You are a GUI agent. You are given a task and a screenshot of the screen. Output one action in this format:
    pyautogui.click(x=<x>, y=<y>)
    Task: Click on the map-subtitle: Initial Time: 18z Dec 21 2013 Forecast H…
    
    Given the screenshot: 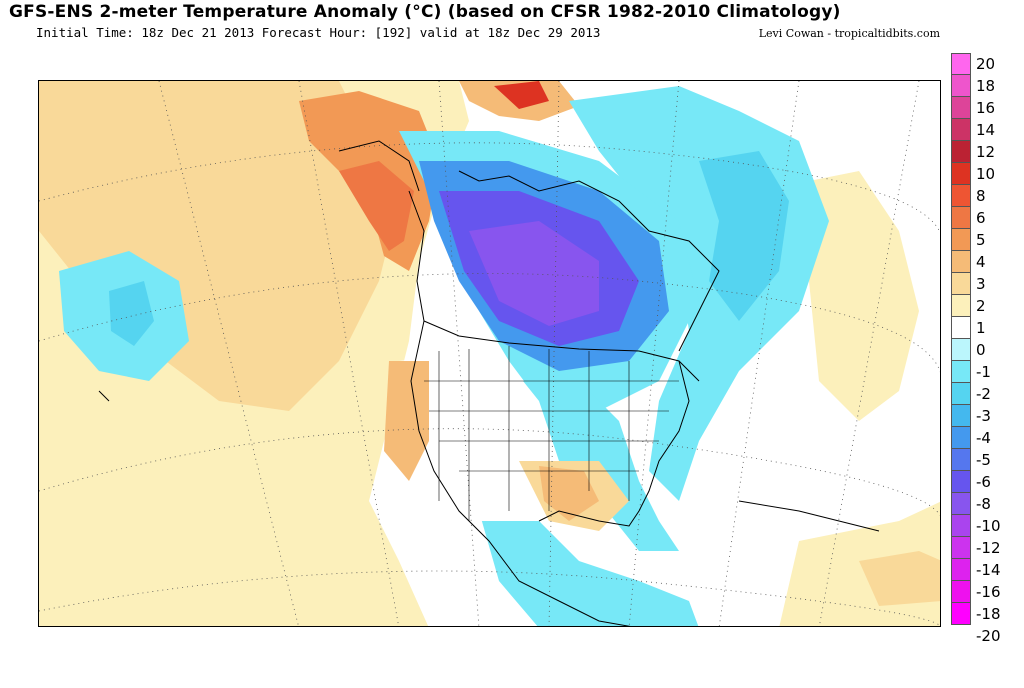 What is the action you would take?
    pyautogui.click(x=318, y=32)
    